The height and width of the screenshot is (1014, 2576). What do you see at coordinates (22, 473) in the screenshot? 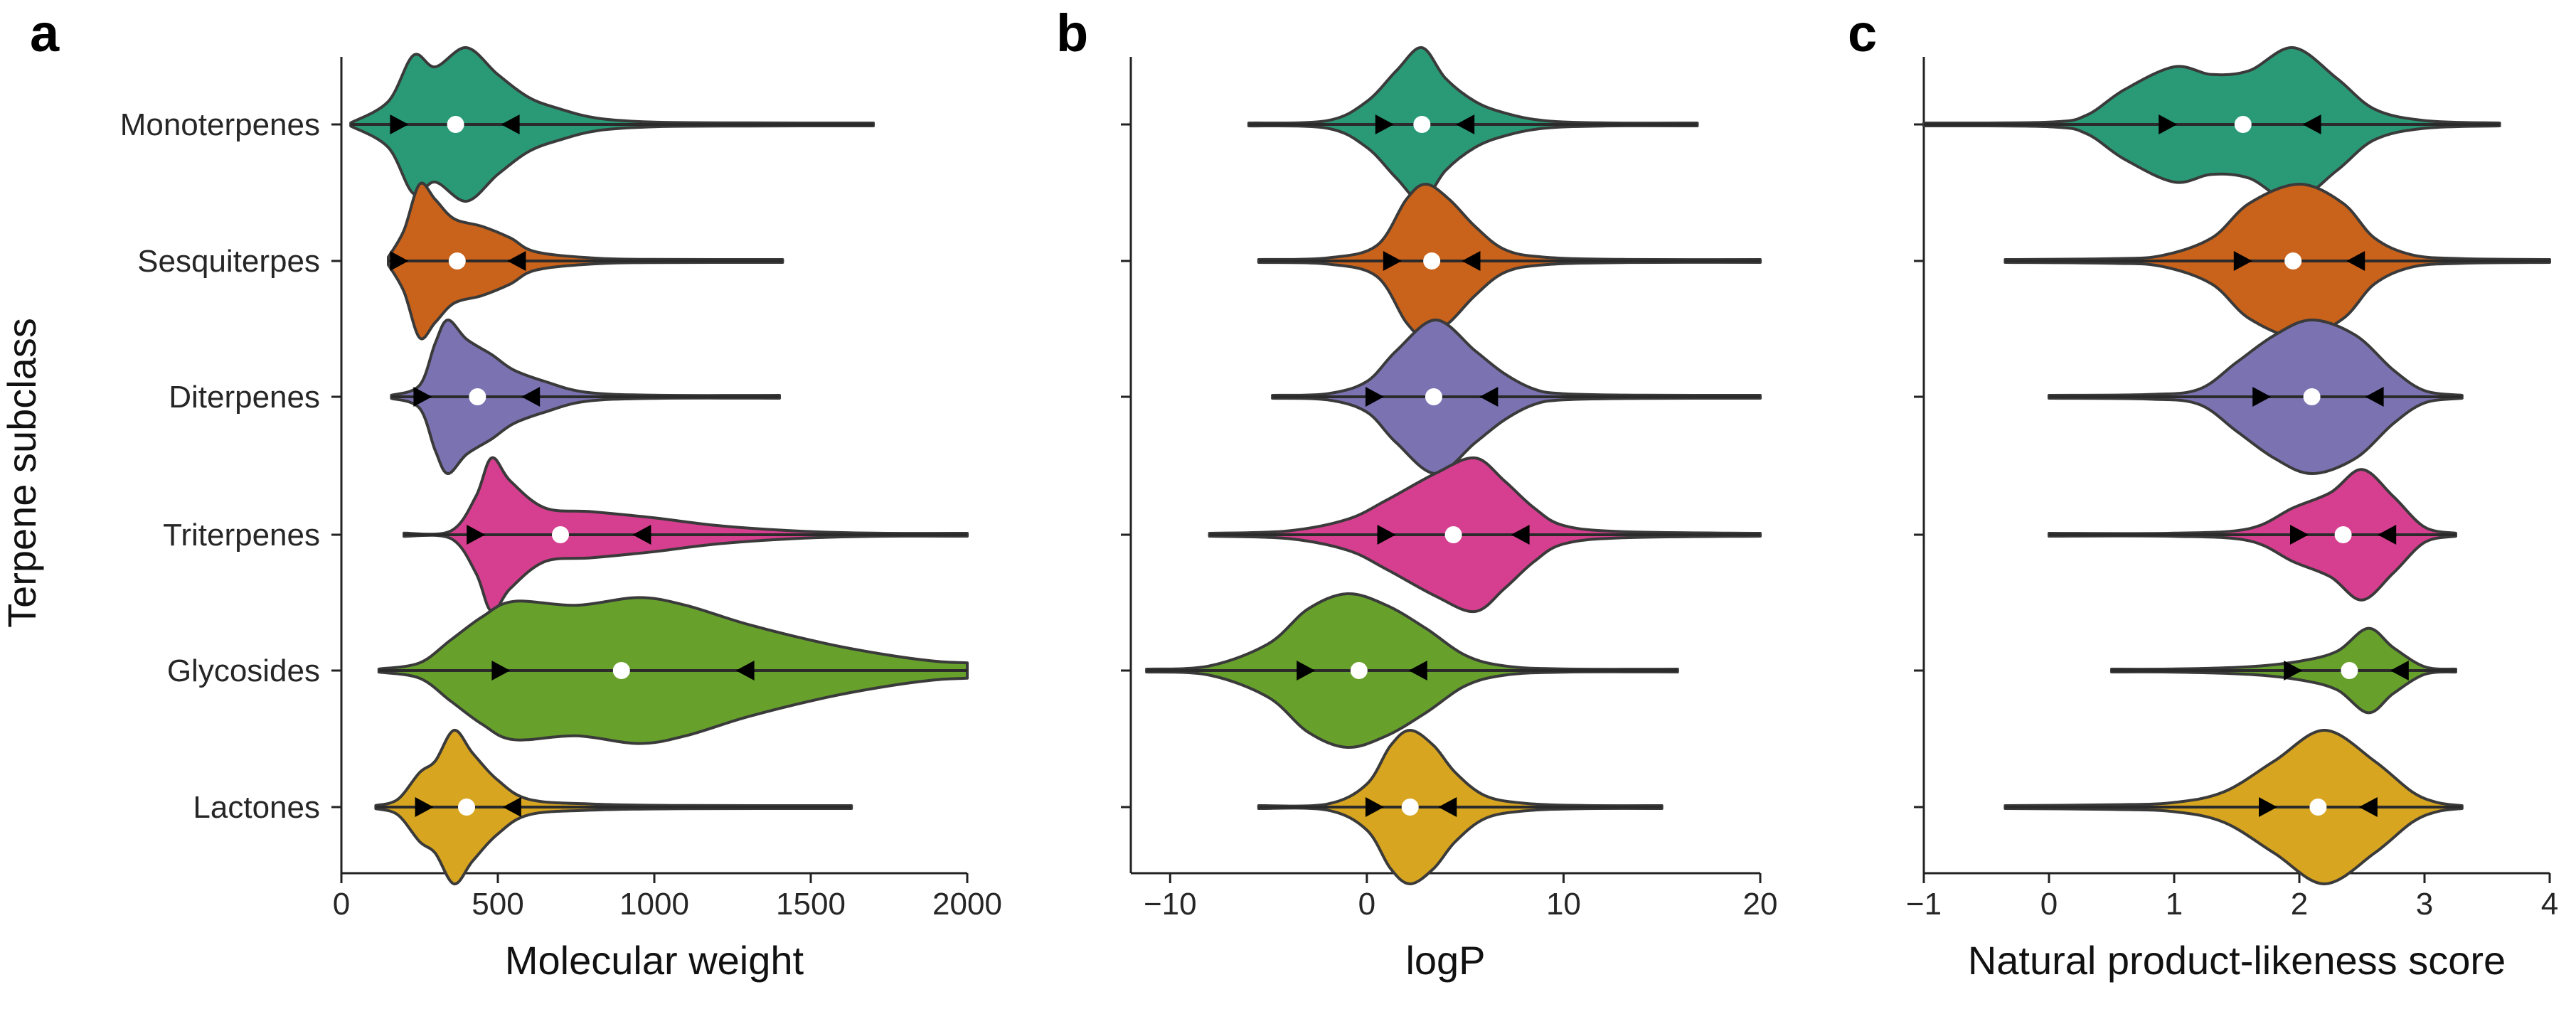
I see `shared-y-axis-title: Terpene subclass` at bounding box center [22, 473].